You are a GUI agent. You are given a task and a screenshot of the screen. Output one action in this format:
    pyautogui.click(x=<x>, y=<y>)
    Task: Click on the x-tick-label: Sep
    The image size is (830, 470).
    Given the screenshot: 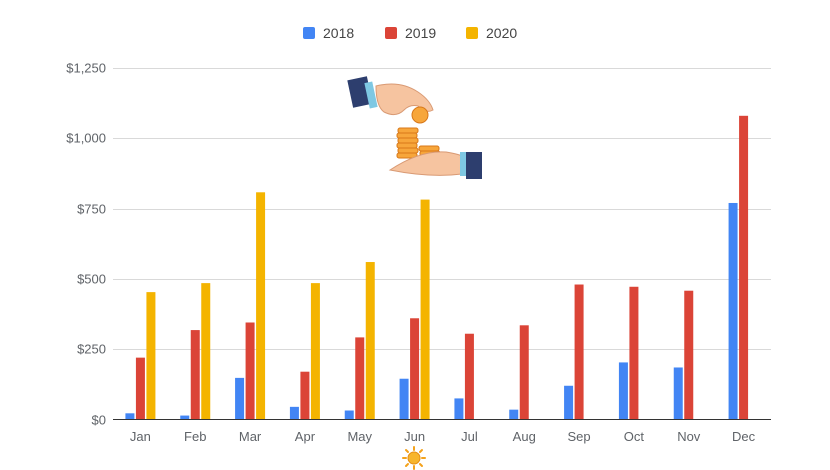 What is the action you would take?
    pyautogui.click(x=579, y=436)
    